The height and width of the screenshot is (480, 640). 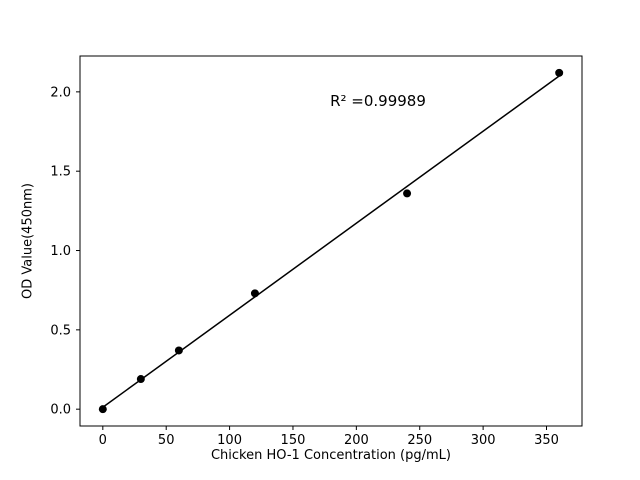 What do you see at coordinates (60, 92) in the screenshot?
I see `y-tick-label: 2.0` at bounding box center [60, 92].